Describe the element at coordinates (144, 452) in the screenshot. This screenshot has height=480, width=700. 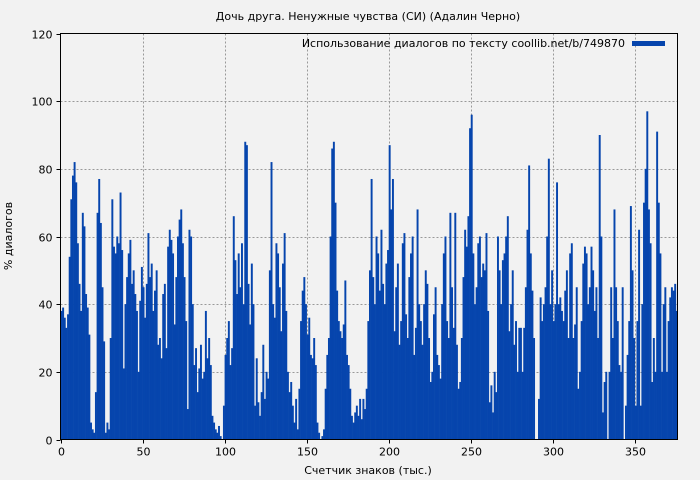
I see `x-tick-label: 50` at that location.